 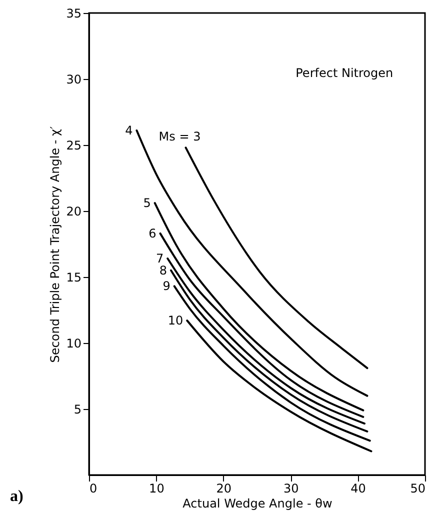 I want to click on series-label: 7, so click(x=160, y=259).